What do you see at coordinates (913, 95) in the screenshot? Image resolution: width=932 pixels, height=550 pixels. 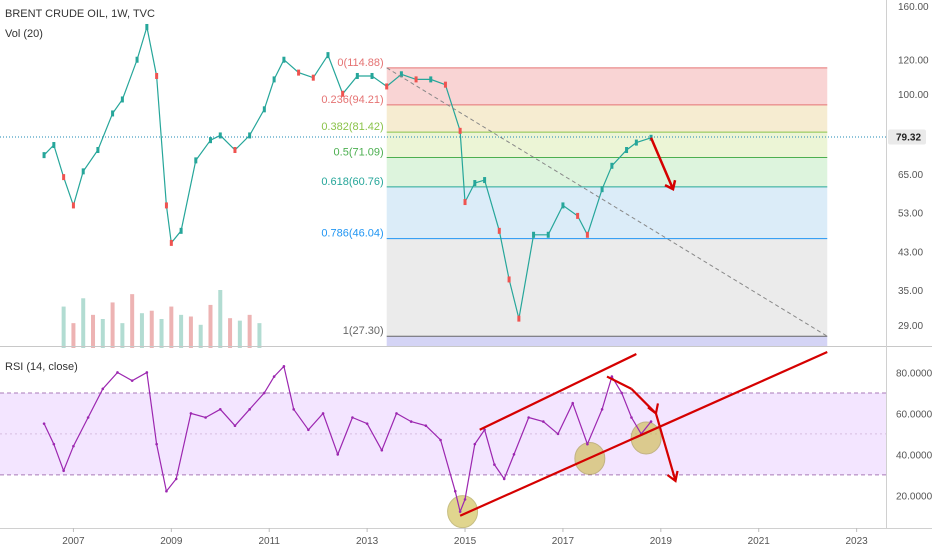 I see `price-tick-label: 100.00` at bounding box center [913, 95].